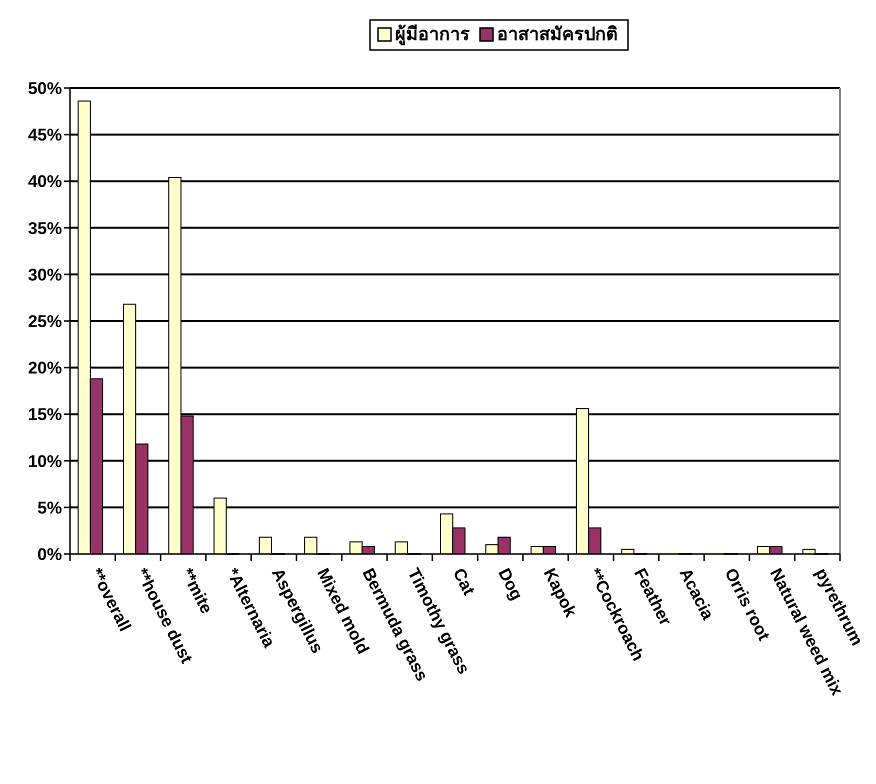 Image resolution: width=876 pixels, height=784 pixels. What do you see at coordinates (464, 582) in the screenshot?
I see `x-tick-label: Cat` at bounding box center [464, 582].